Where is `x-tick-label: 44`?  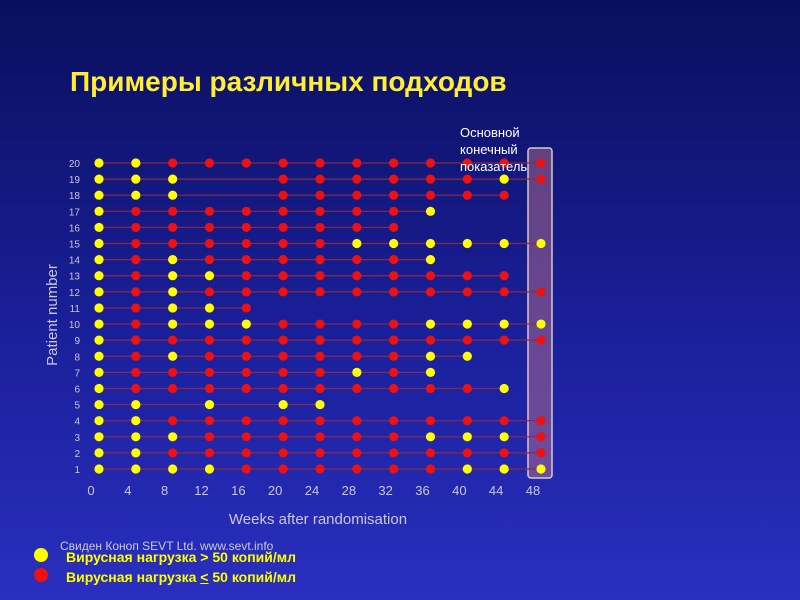 x-tick-label: 44 is located at coordinates (496, 490).